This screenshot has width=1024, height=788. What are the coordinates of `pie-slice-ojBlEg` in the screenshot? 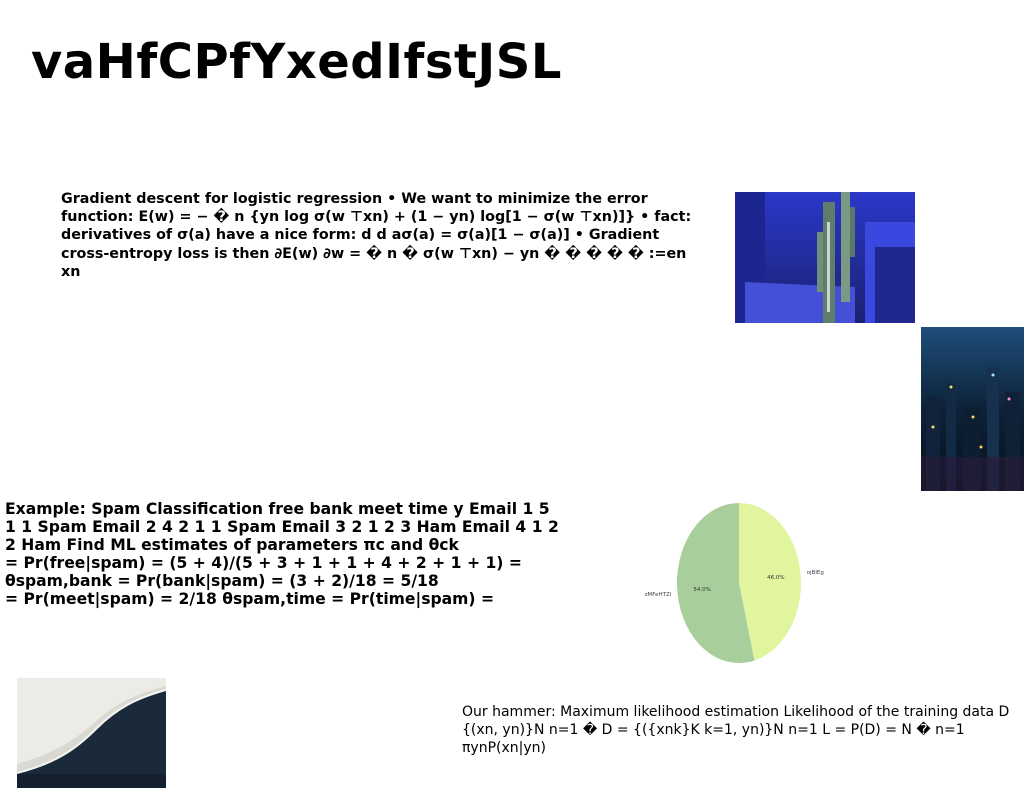 It's located at (770, 582).